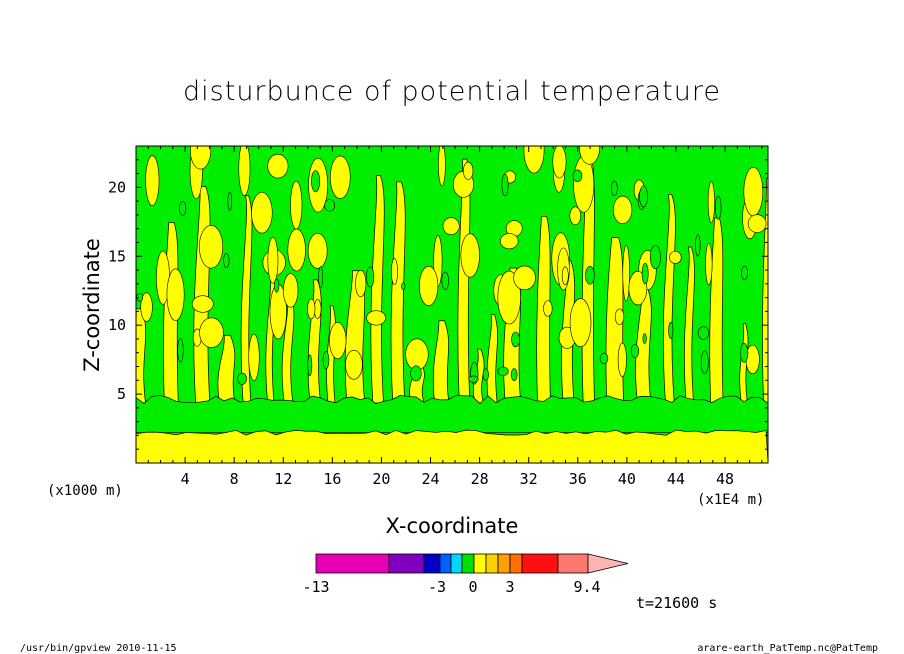  What do you see at coordinates (117, 256) in the screenshot?
I see `y-tick-label: 15` at bounding box center [117, 256].